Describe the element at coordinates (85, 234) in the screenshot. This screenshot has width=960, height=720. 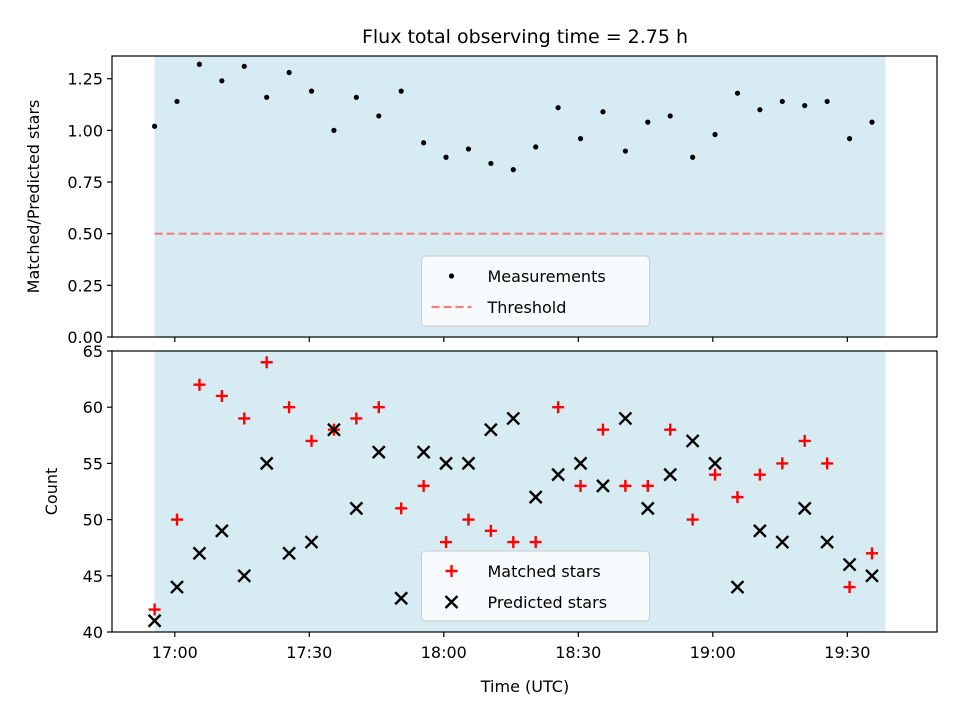
I see `y-tick-label: 0.50` at that location.